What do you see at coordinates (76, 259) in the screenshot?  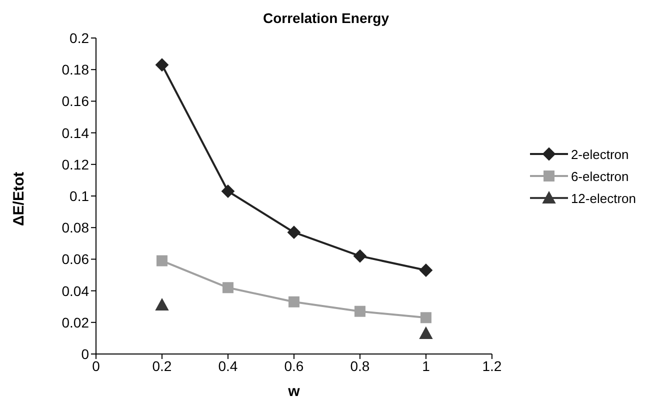 I see `y-tick-label: 0.06` at bounding box center [76, 259].